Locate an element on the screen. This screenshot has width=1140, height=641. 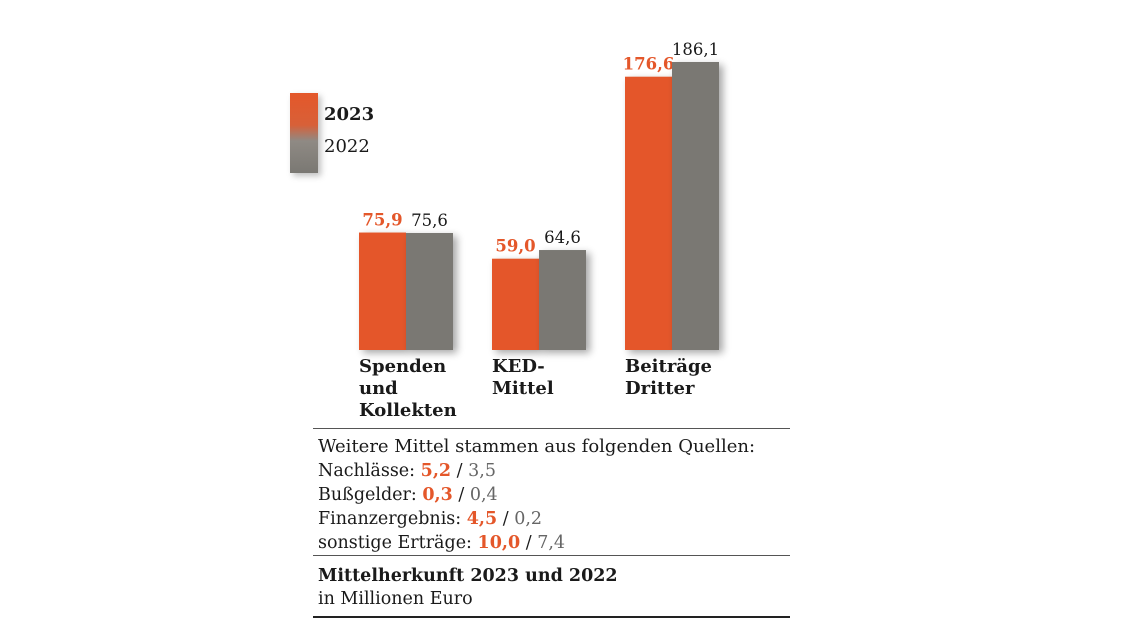
source-value-2022: 0,4 is located at coordinates (483, 495).